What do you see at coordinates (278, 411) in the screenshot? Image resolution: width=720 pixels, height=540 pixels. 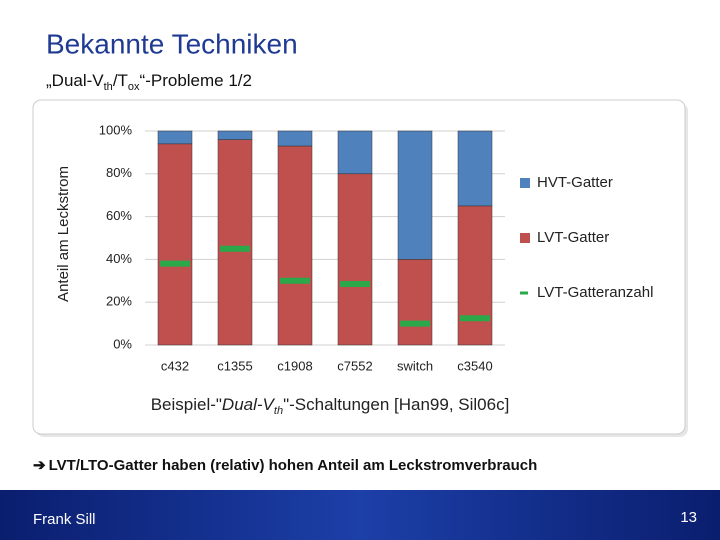 I see `caption-sub: th` at bounding box center [278, 411].